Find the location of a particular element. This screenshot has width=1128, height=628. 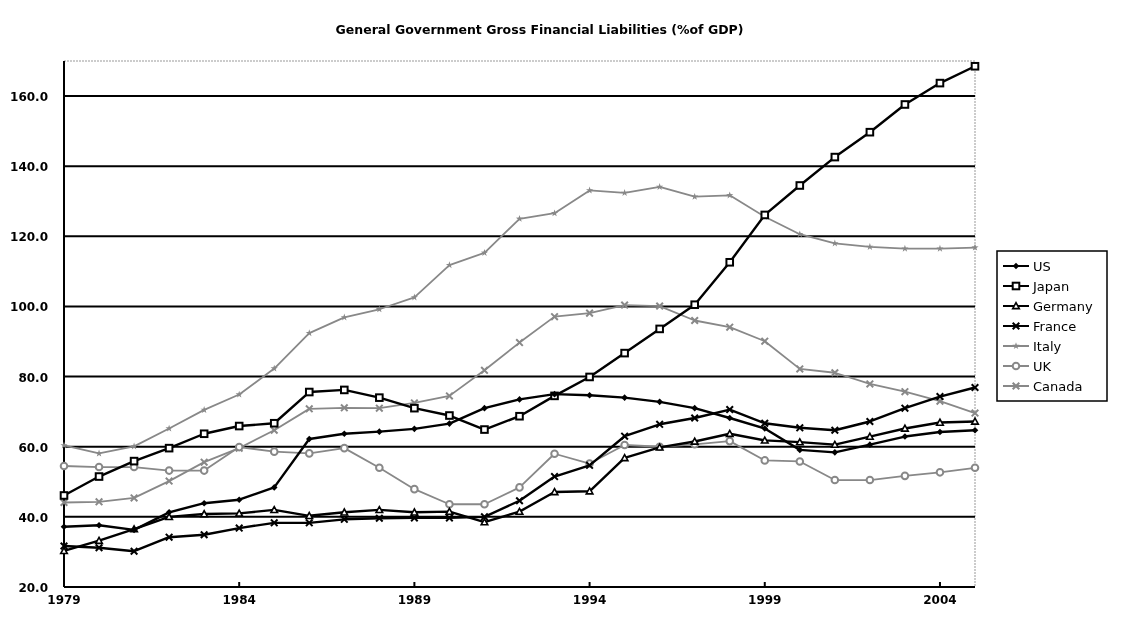

x-tick-label: 2004 is located at coordinates (940, 600).